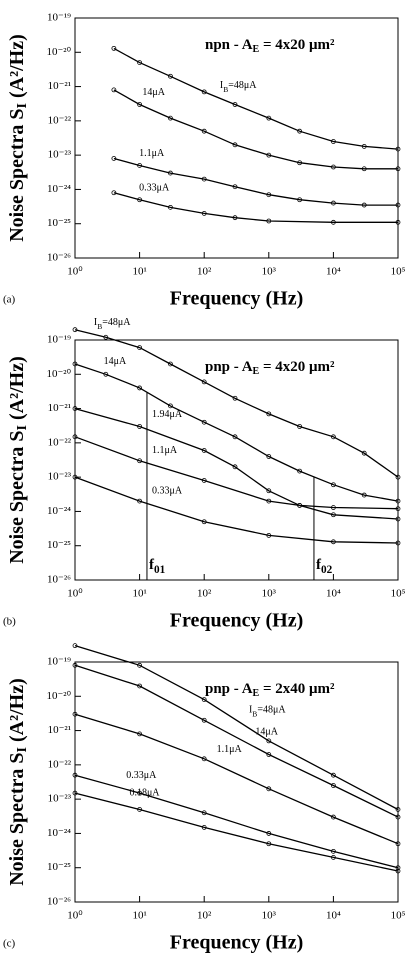  I want to click on x-tick-label: 10⁴, so click(333, 272).